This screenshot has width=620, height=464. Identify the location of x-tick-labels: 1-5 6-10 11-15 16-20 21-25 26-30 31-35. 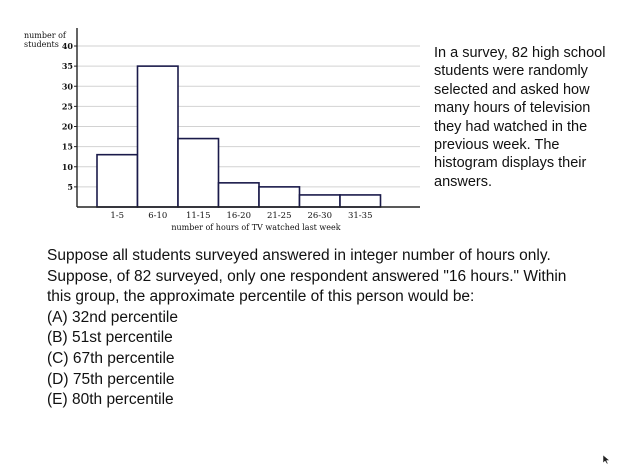
(241, 216).